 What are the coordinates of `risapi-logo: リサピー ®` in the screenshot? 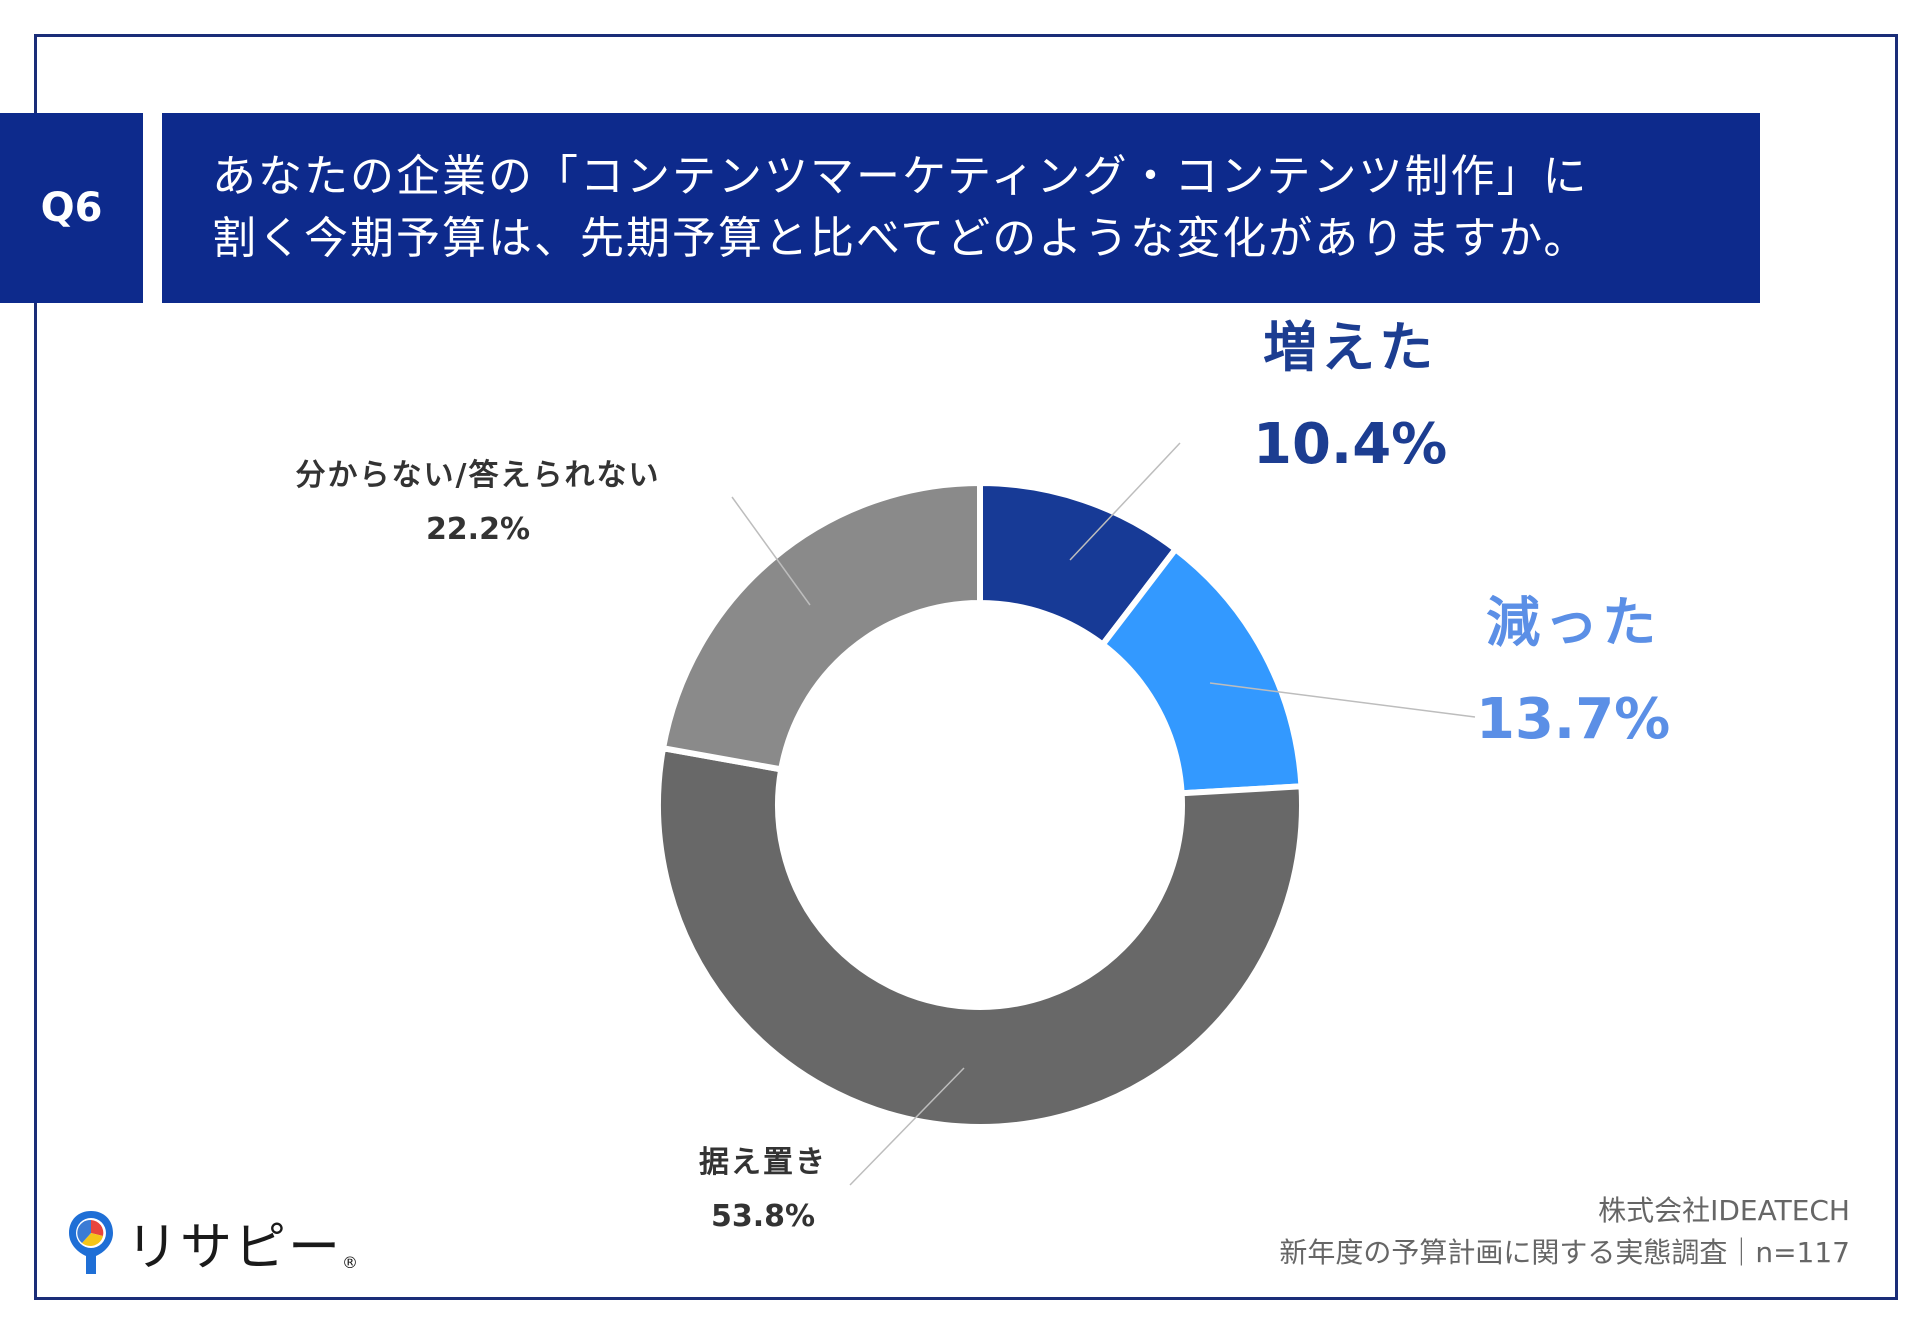 It's located at (212, 1242).